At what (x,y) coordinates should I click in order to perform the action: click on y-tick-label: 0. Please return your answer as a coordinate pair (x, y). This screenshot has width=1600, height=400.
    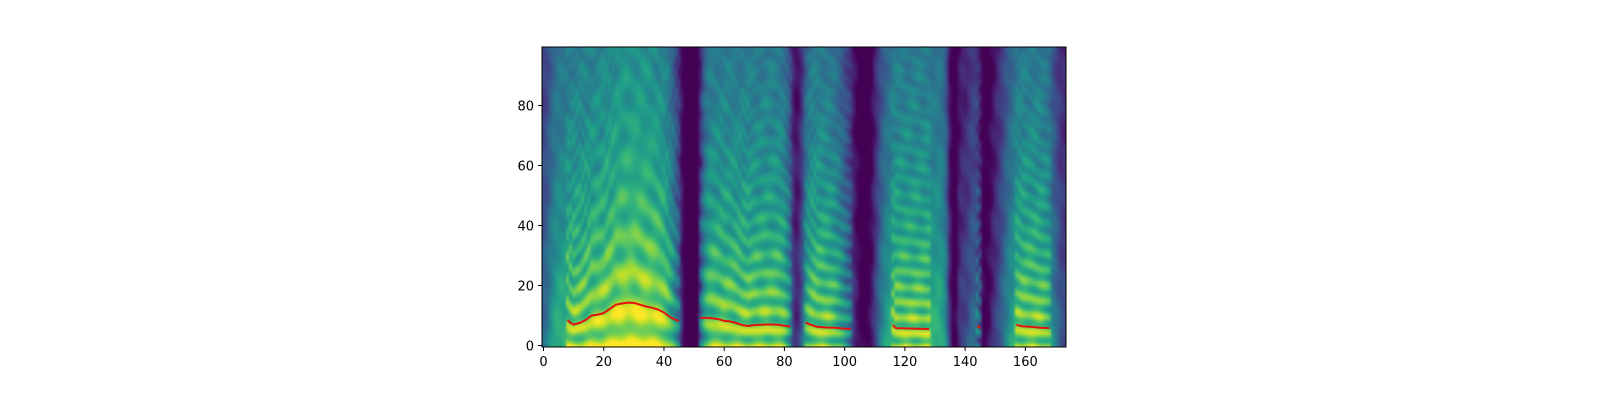
    Looking at the image, I should click on (530, 347).